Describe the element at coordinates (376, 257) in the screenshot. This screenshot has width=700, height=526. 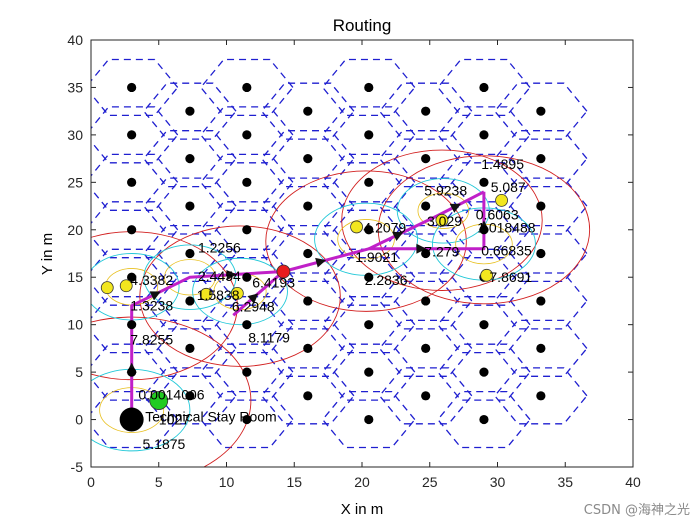
I see `data-label: 1.9021` at that location.